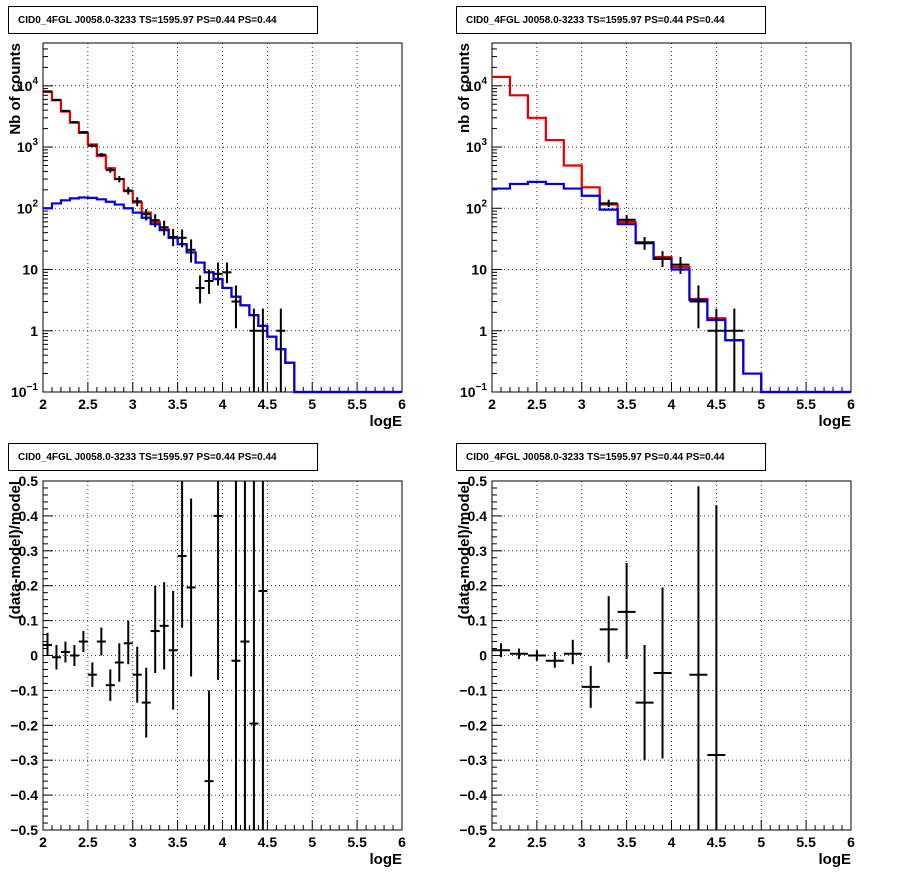 This screenshot has width=898, height=875. I want to click on y-tick-label: −0.5, so click(24, 830).